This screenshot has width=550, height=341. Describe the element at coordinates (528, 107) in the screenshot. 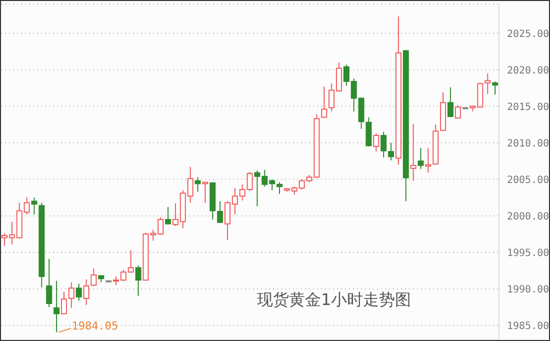

I see `y-tick-label: 2015.00` at that location.